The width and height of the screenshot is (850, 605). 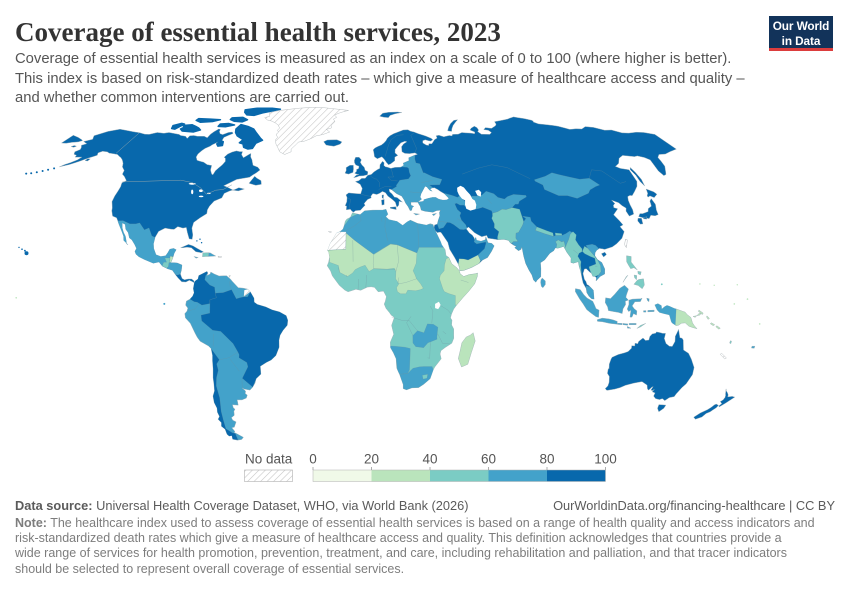 I want to click on svg-text: 60, so click(x=488, y=459).